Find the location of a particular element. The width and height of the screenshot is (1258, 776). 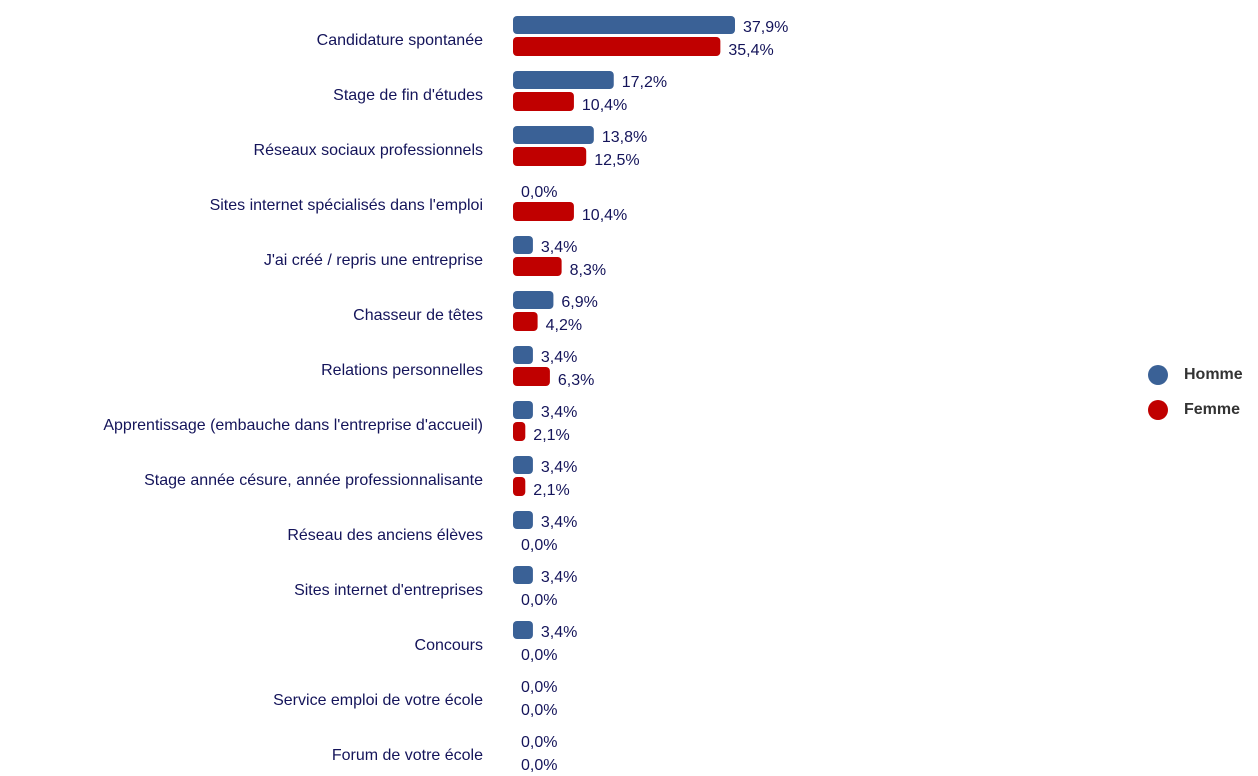

value-label: 12,5% is located at coordinates (616, 160).